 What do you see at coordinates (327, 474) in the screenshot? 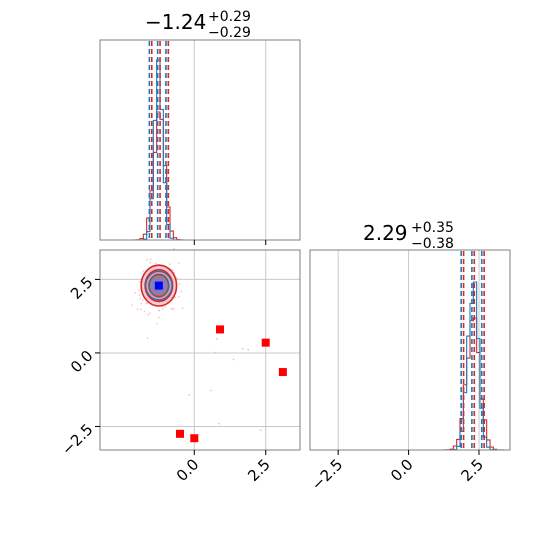
I see `x-tick-label: −2.5` at bounding box center [327, 474].